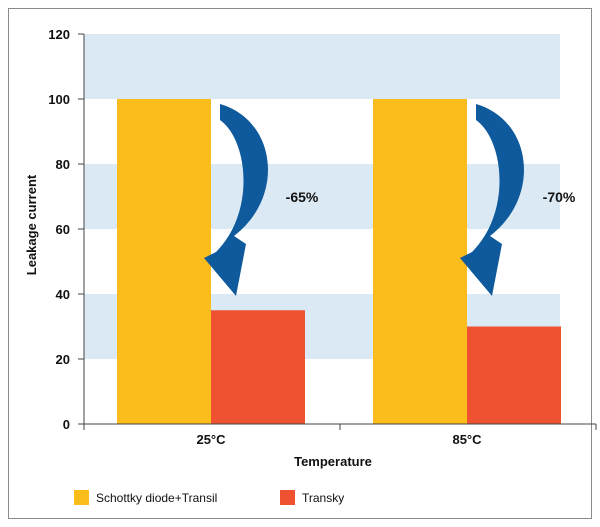 The image size is (600, 527). I want to click on y-axis-title: Leakage current, so click(31, 224).